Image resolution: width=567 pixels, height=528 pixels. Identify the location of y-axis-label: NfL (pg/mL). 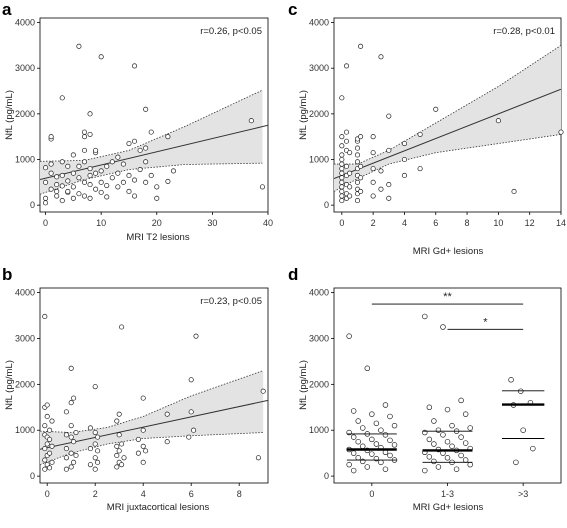
(303, 115).